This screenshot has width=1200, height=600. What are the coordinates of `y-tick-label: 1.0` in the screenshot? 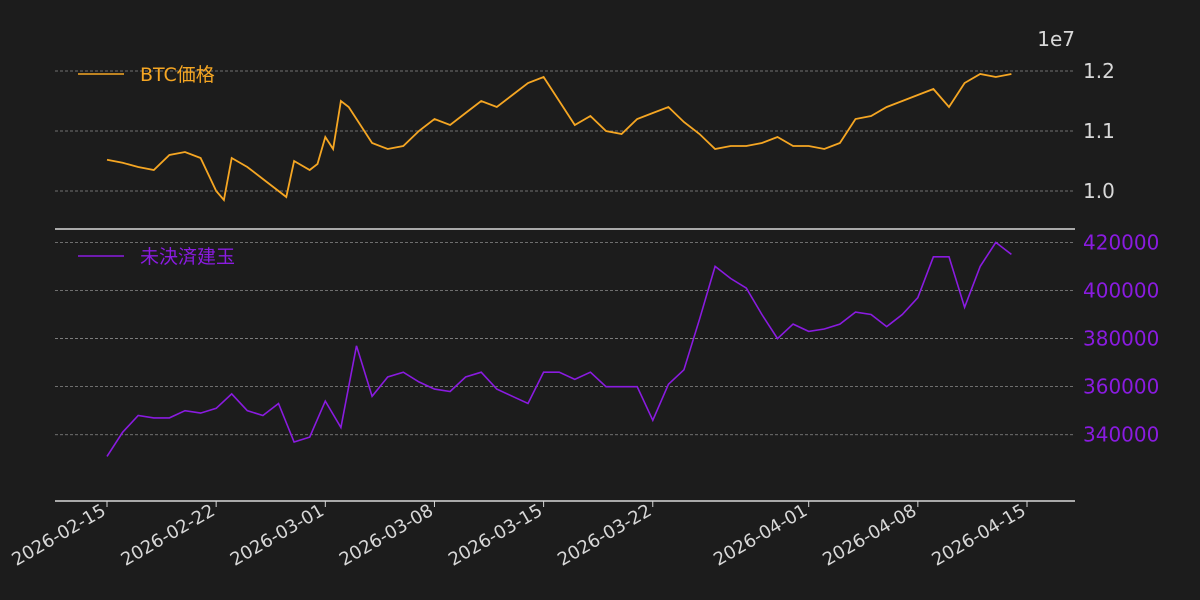 It's located at (1099, 191).